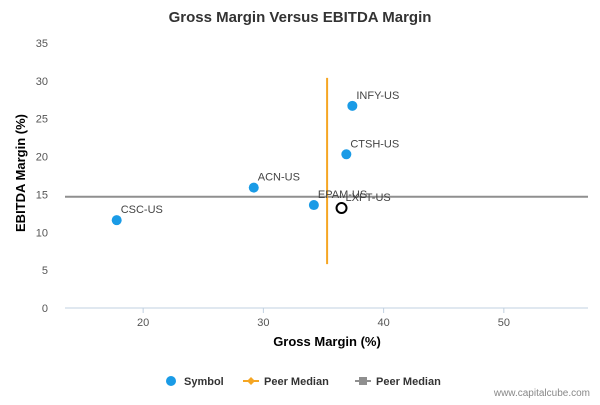 The height and width of the screenshot is (405, 600). I want to click on y-tick-label: 35, so click(42, 44).